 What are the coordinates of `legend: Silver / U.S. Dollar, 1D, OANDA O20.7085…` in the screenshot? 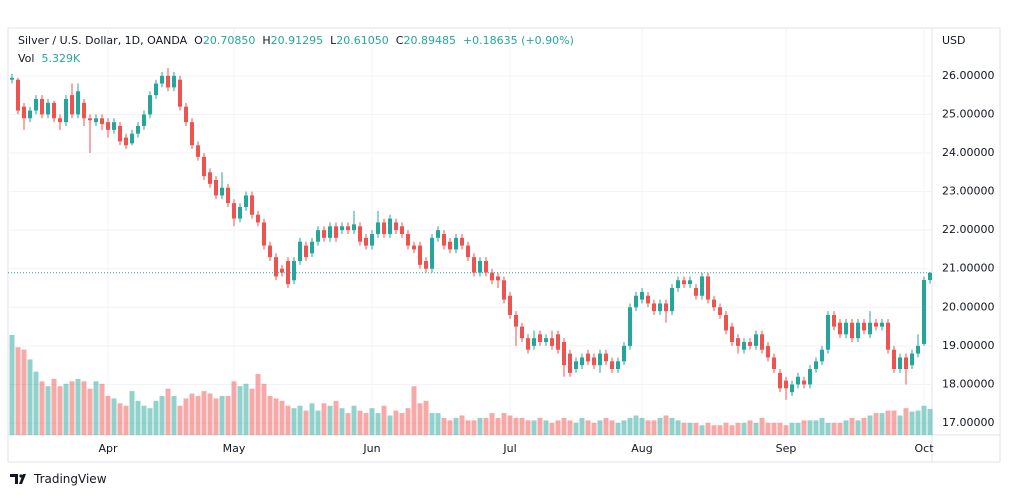 It's located at (296, 40).